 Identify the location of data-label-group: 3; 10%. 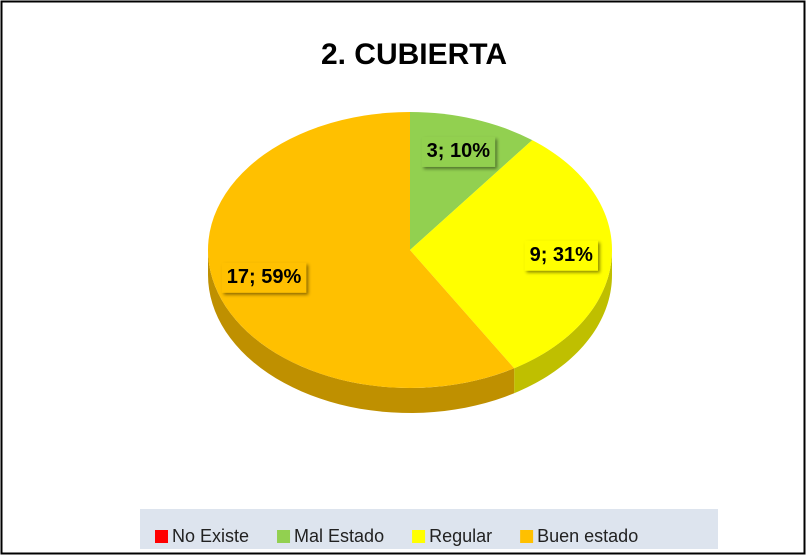
(458, 151).